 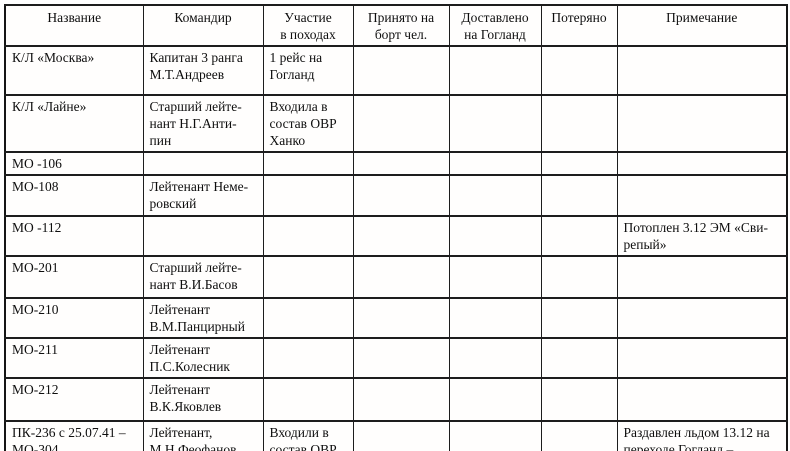 I want to click on header-delivered: Доставлено на Гогланд, so click(x=495, y=25).